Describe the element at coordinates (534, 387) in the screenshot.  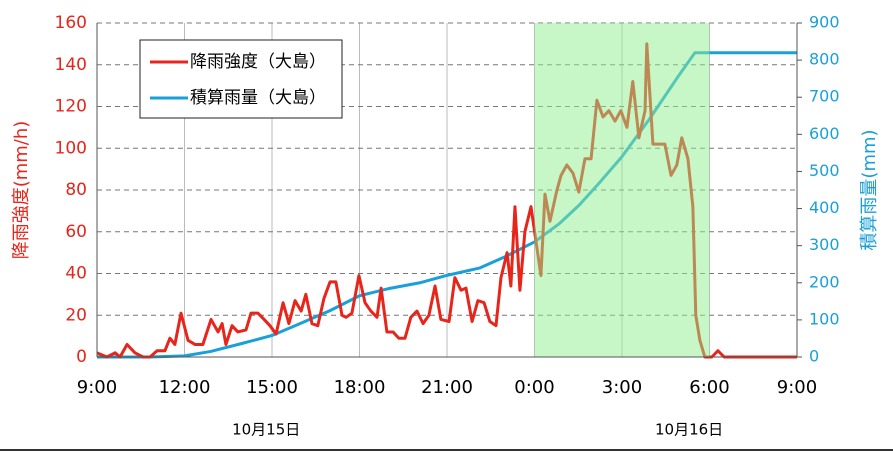
I see `x-tick-label: 0:00` at that location.